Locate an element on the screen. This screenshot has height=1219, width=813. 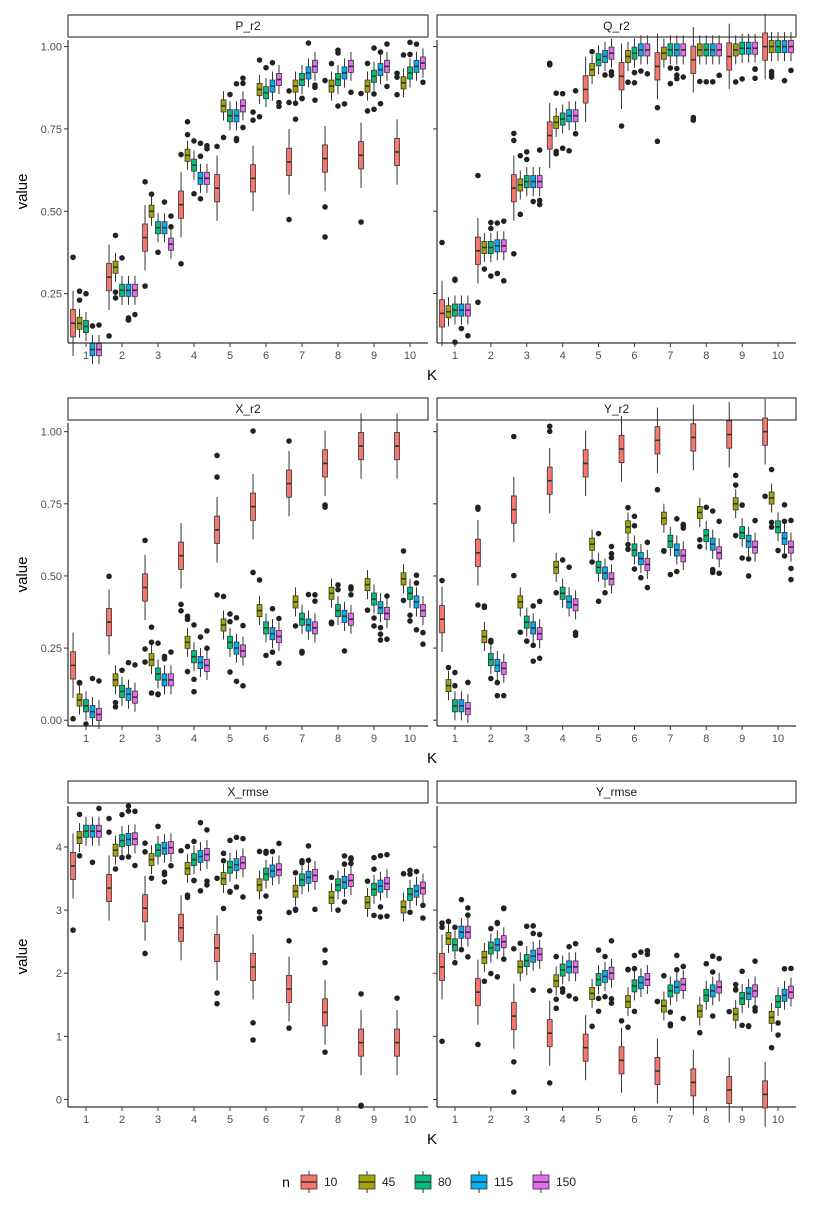
facet-strip-label: Y_rmse is located at coordinates (617, 792).